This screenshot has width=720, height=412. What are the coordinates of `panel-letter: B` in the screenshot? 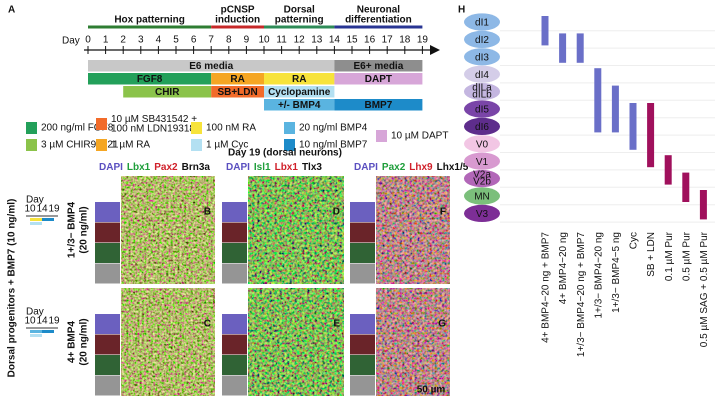 It's located at (207, 212).